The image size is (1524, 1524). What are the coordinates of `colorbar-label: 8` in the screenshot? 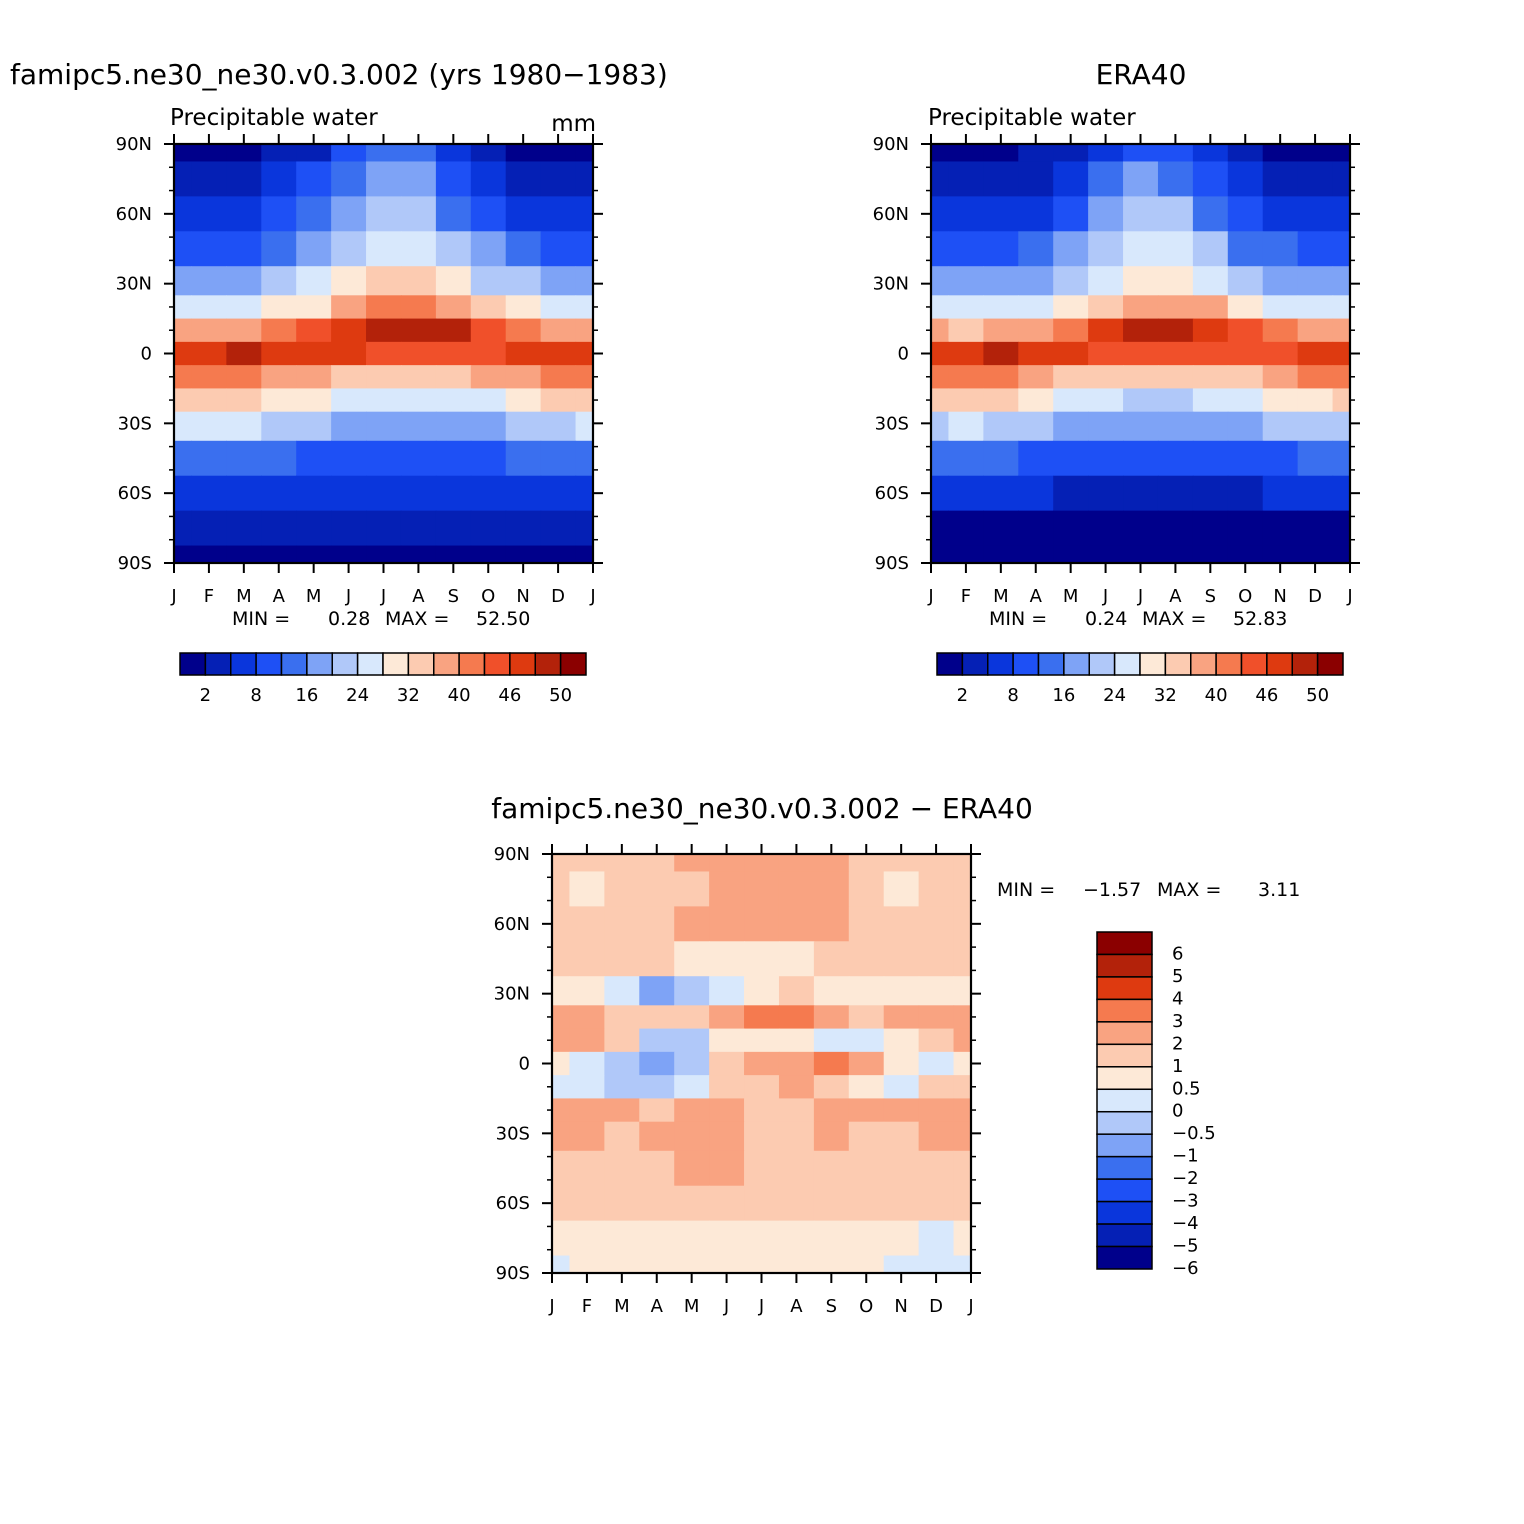 It's located at (255, 695).